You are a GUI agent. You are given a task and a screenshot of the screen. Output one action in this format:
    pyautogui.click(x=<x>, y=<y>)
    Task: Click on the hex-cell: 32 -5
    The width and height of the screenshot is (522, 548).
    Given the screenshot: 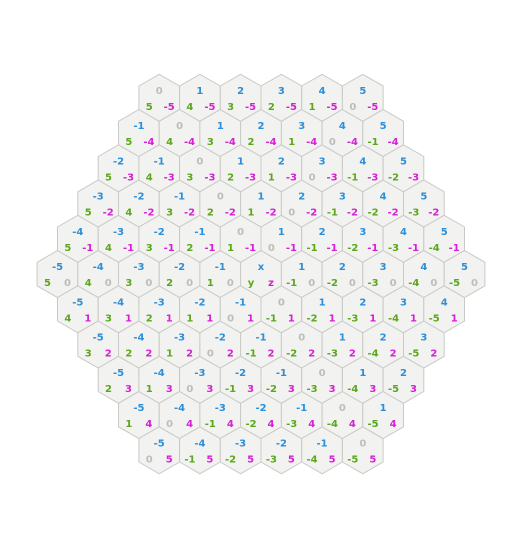 What is the action you would take?
    pyautogui.click(x=281, y=97)
    